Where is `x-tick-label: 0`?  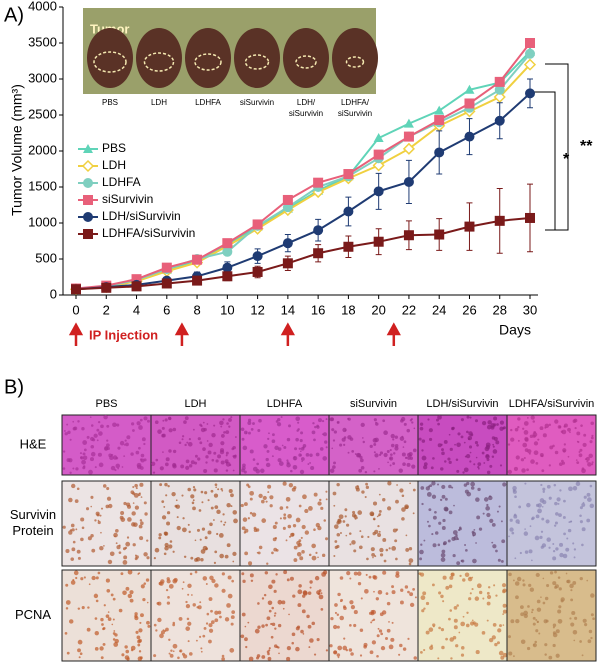
x-tick-label: 0 is located at coordinates (75, 309).